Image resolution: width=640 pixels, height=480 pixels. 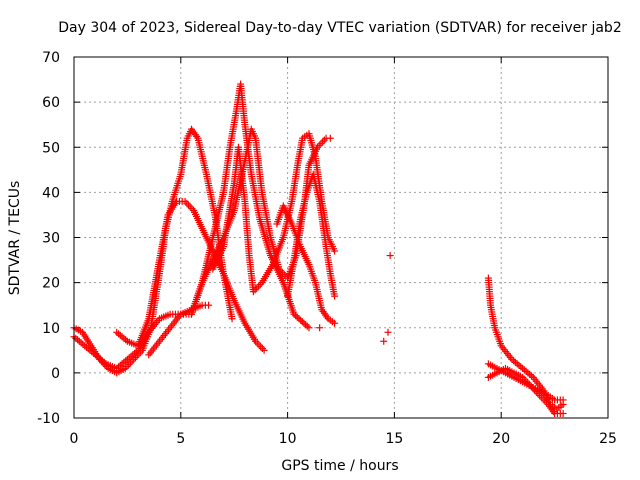 What do you see at coordinates (51, 239) in the screenshot?
I see `y-tick-label: 30` at bounding box center [51, 239].